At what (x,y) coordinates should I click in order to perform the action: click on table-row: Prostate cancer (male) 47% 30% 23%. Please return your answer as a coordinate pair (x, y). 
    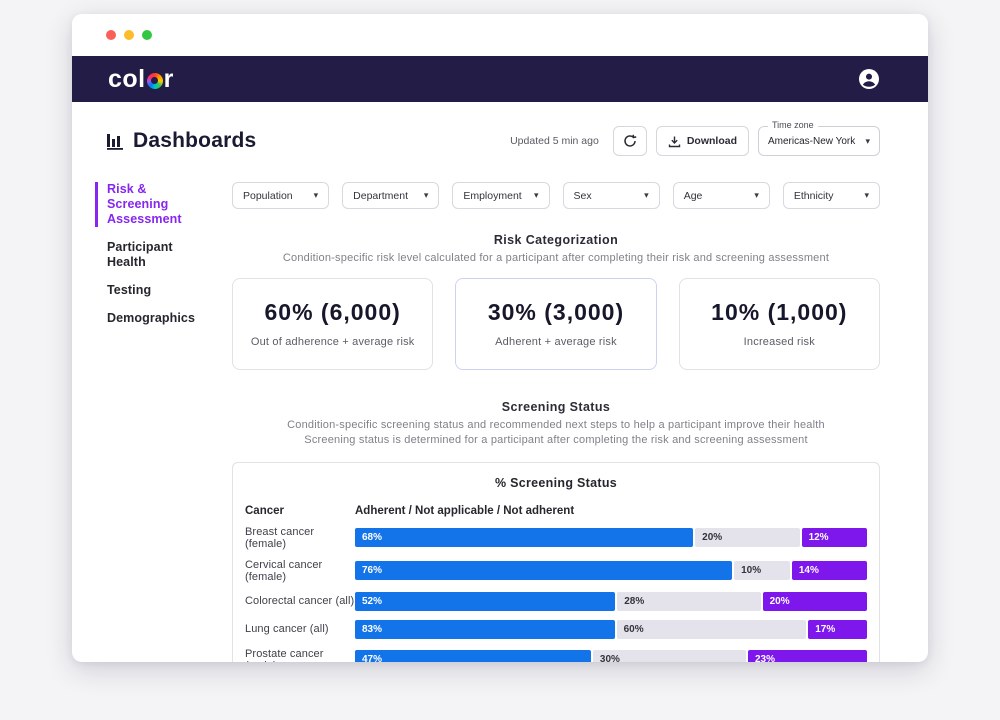
    Looking at the image, I should click on (556, 655).